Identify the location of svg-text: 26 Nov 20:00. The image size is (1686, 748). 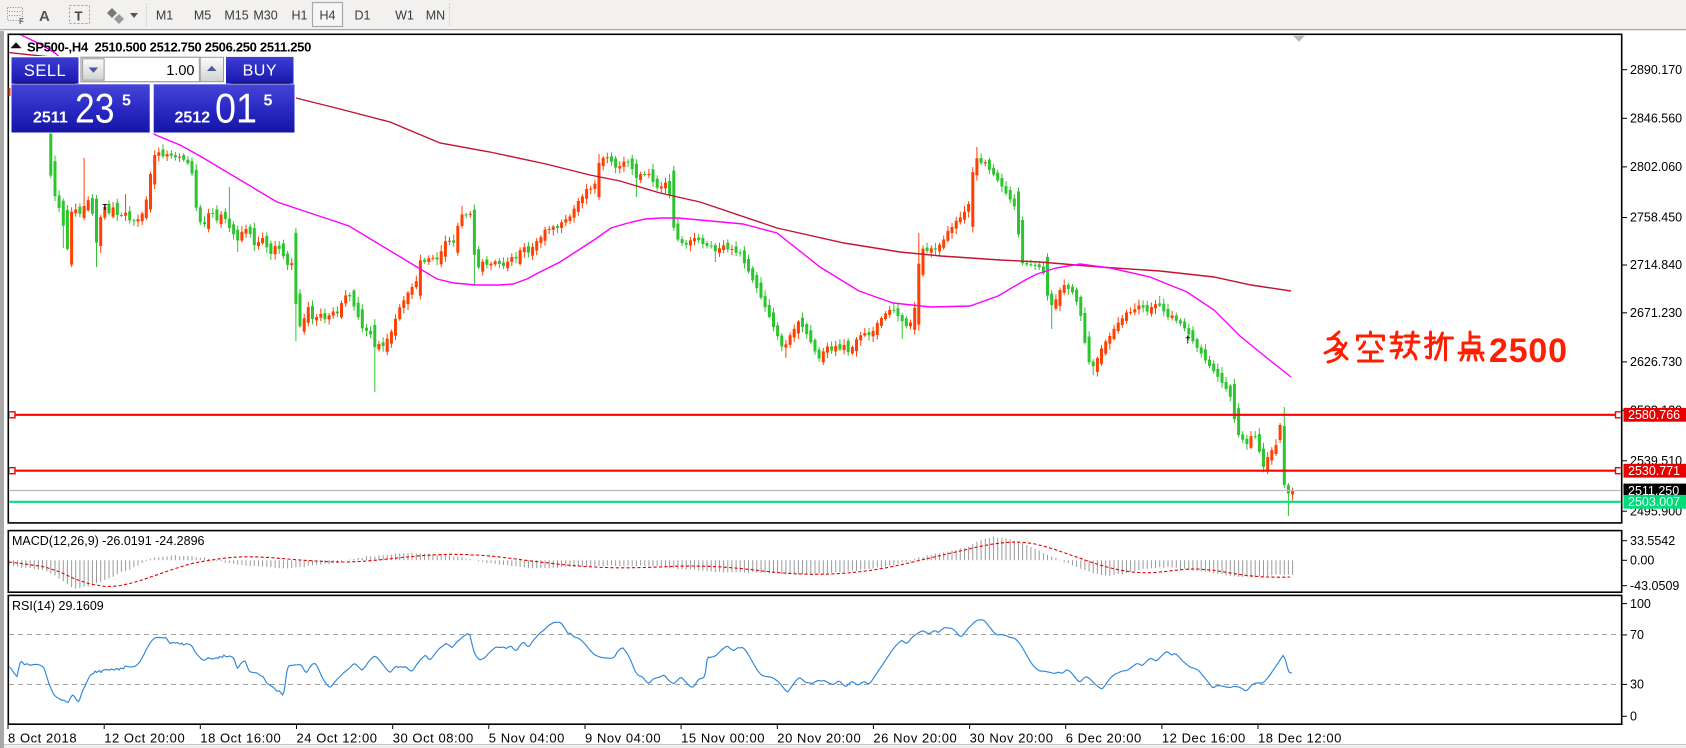
(915, 737).